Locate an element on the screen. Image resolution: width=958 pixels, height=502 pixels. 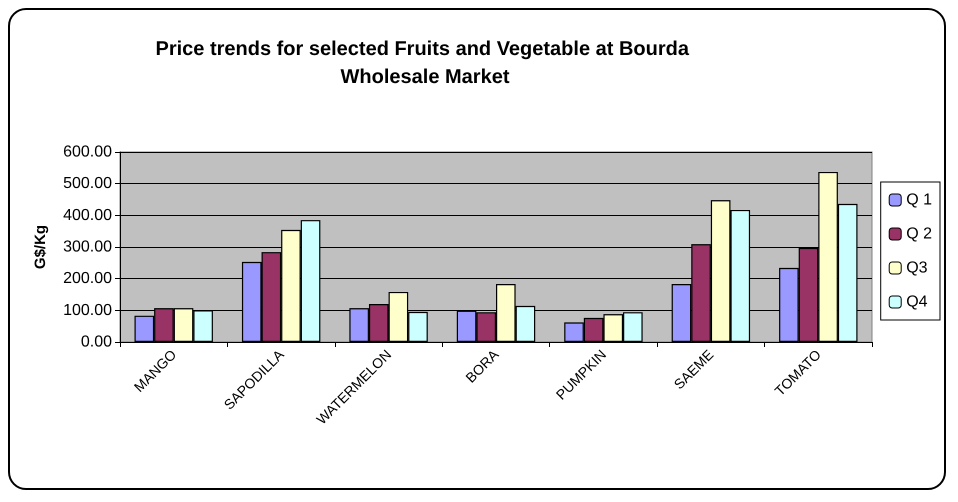
legend-label: Q3 is located at coordinates (917, 268).